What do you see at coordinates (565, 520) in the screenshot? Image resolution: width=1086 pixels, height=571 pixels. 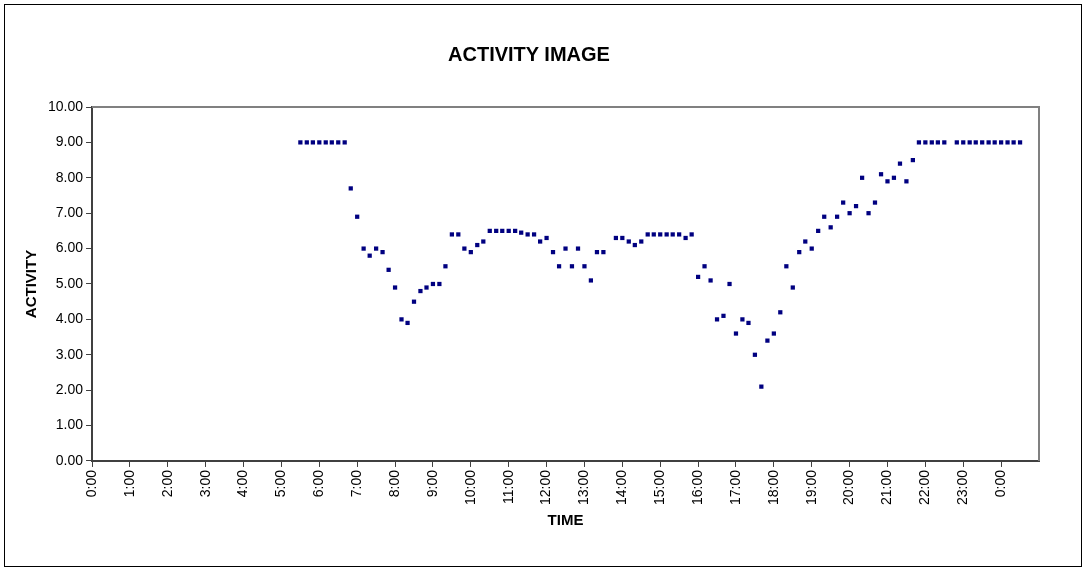 I see `x-axis-title: TIME` at bounding box center [565, 520].